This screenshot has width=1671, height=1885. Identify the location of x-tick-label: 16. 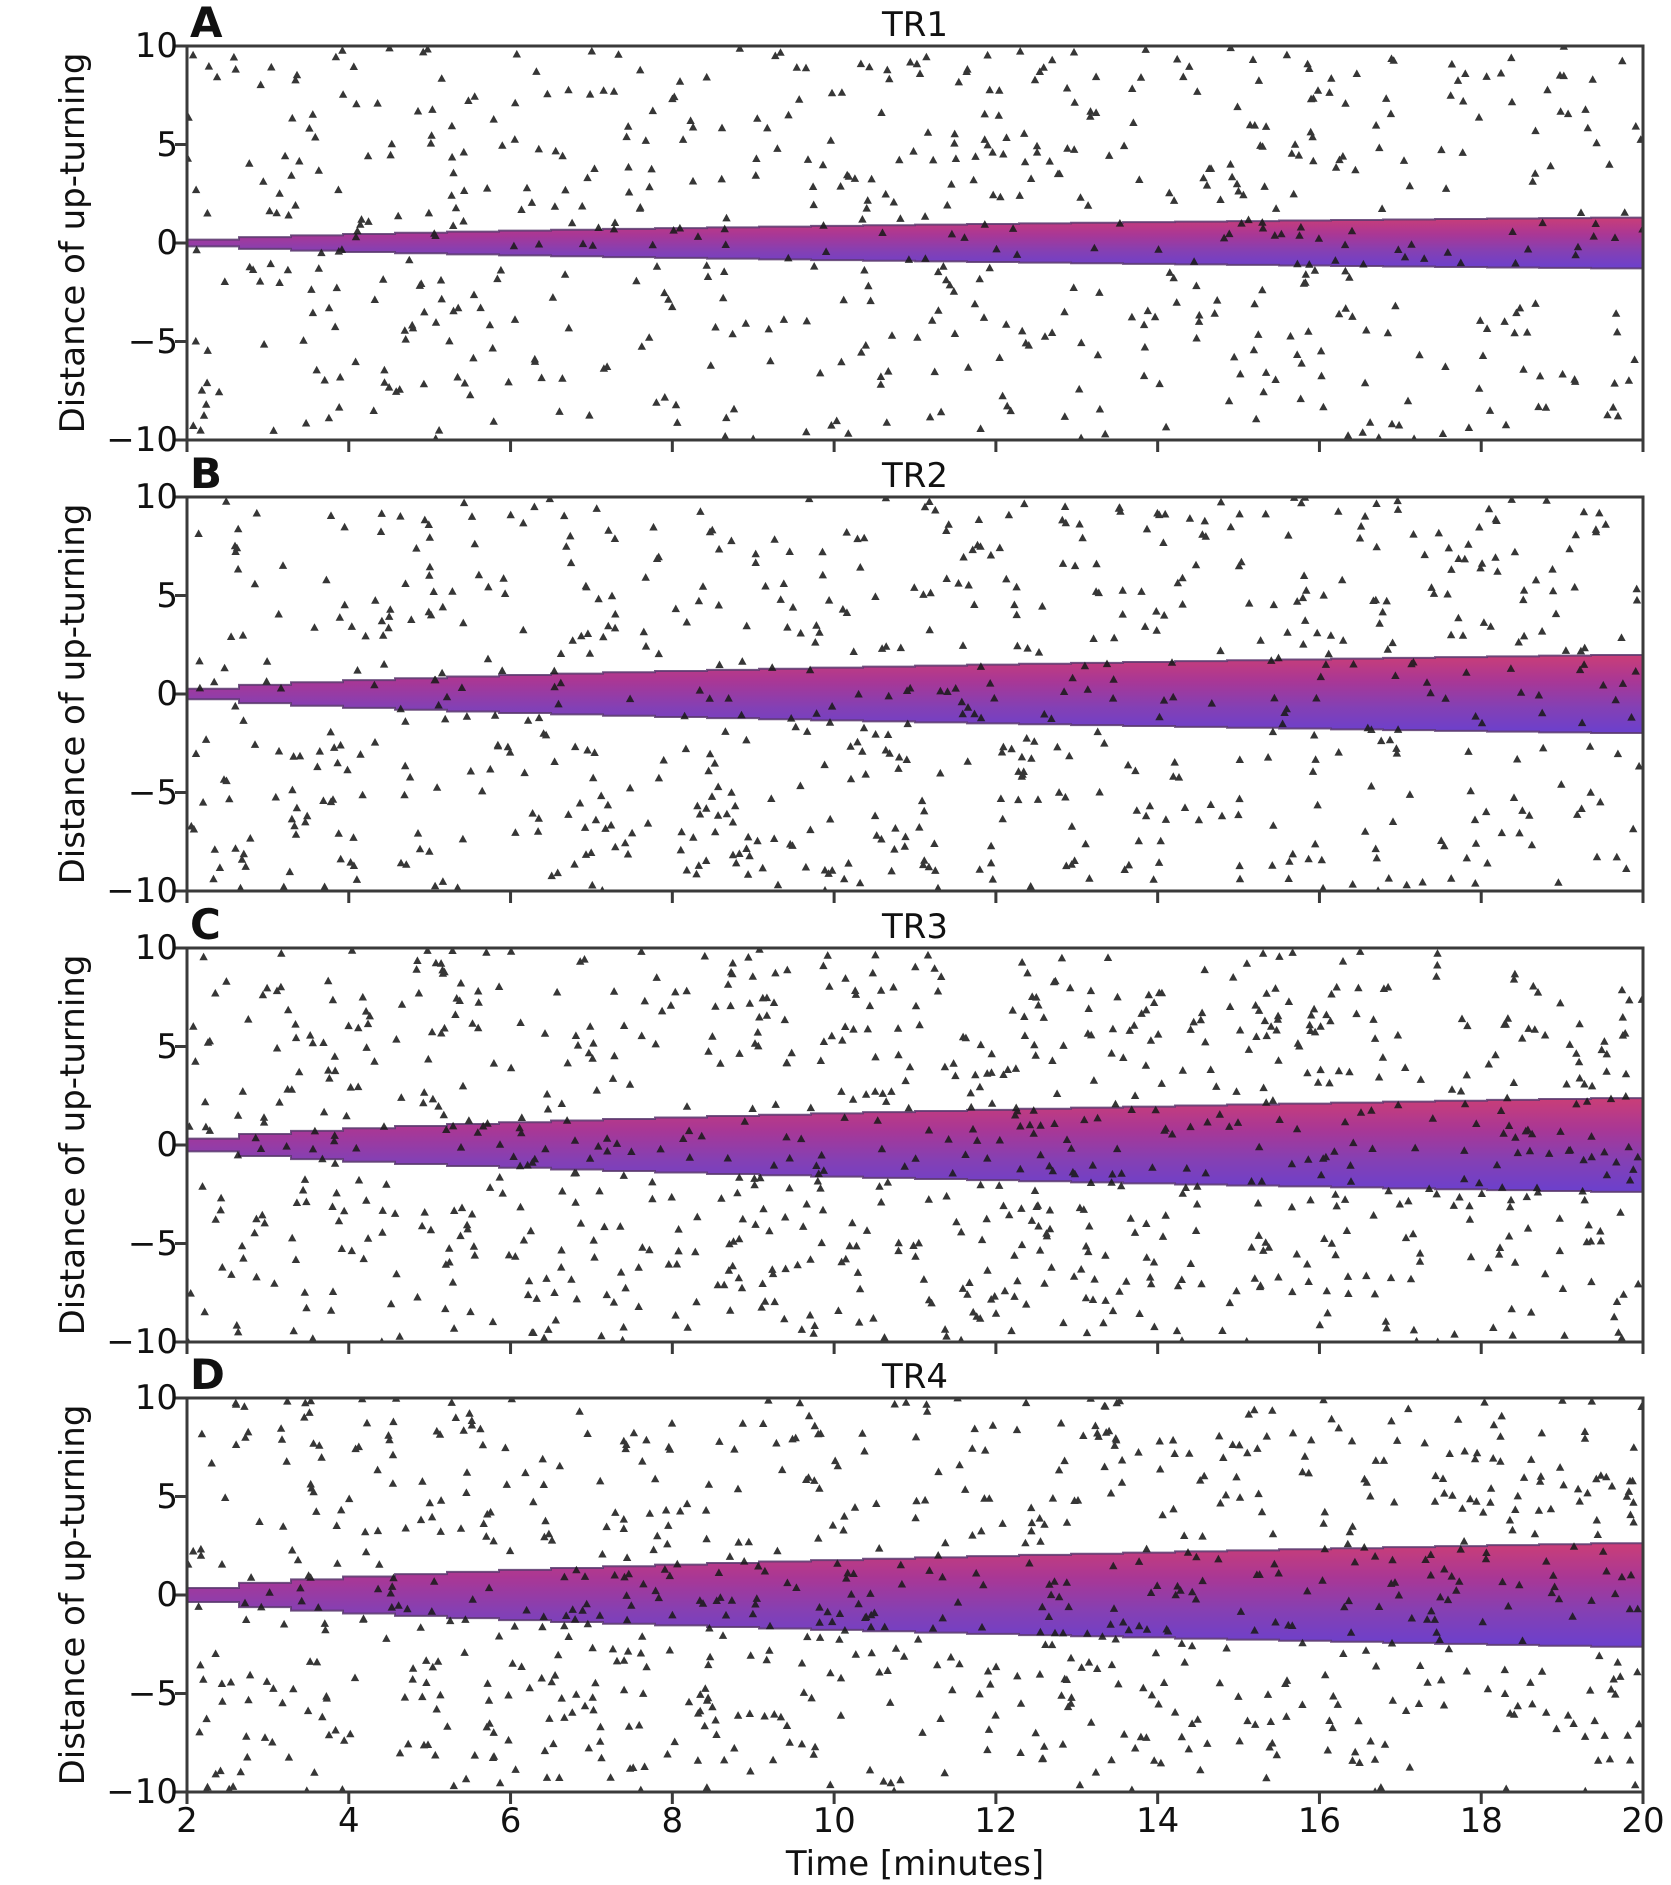
(1319, 1821).